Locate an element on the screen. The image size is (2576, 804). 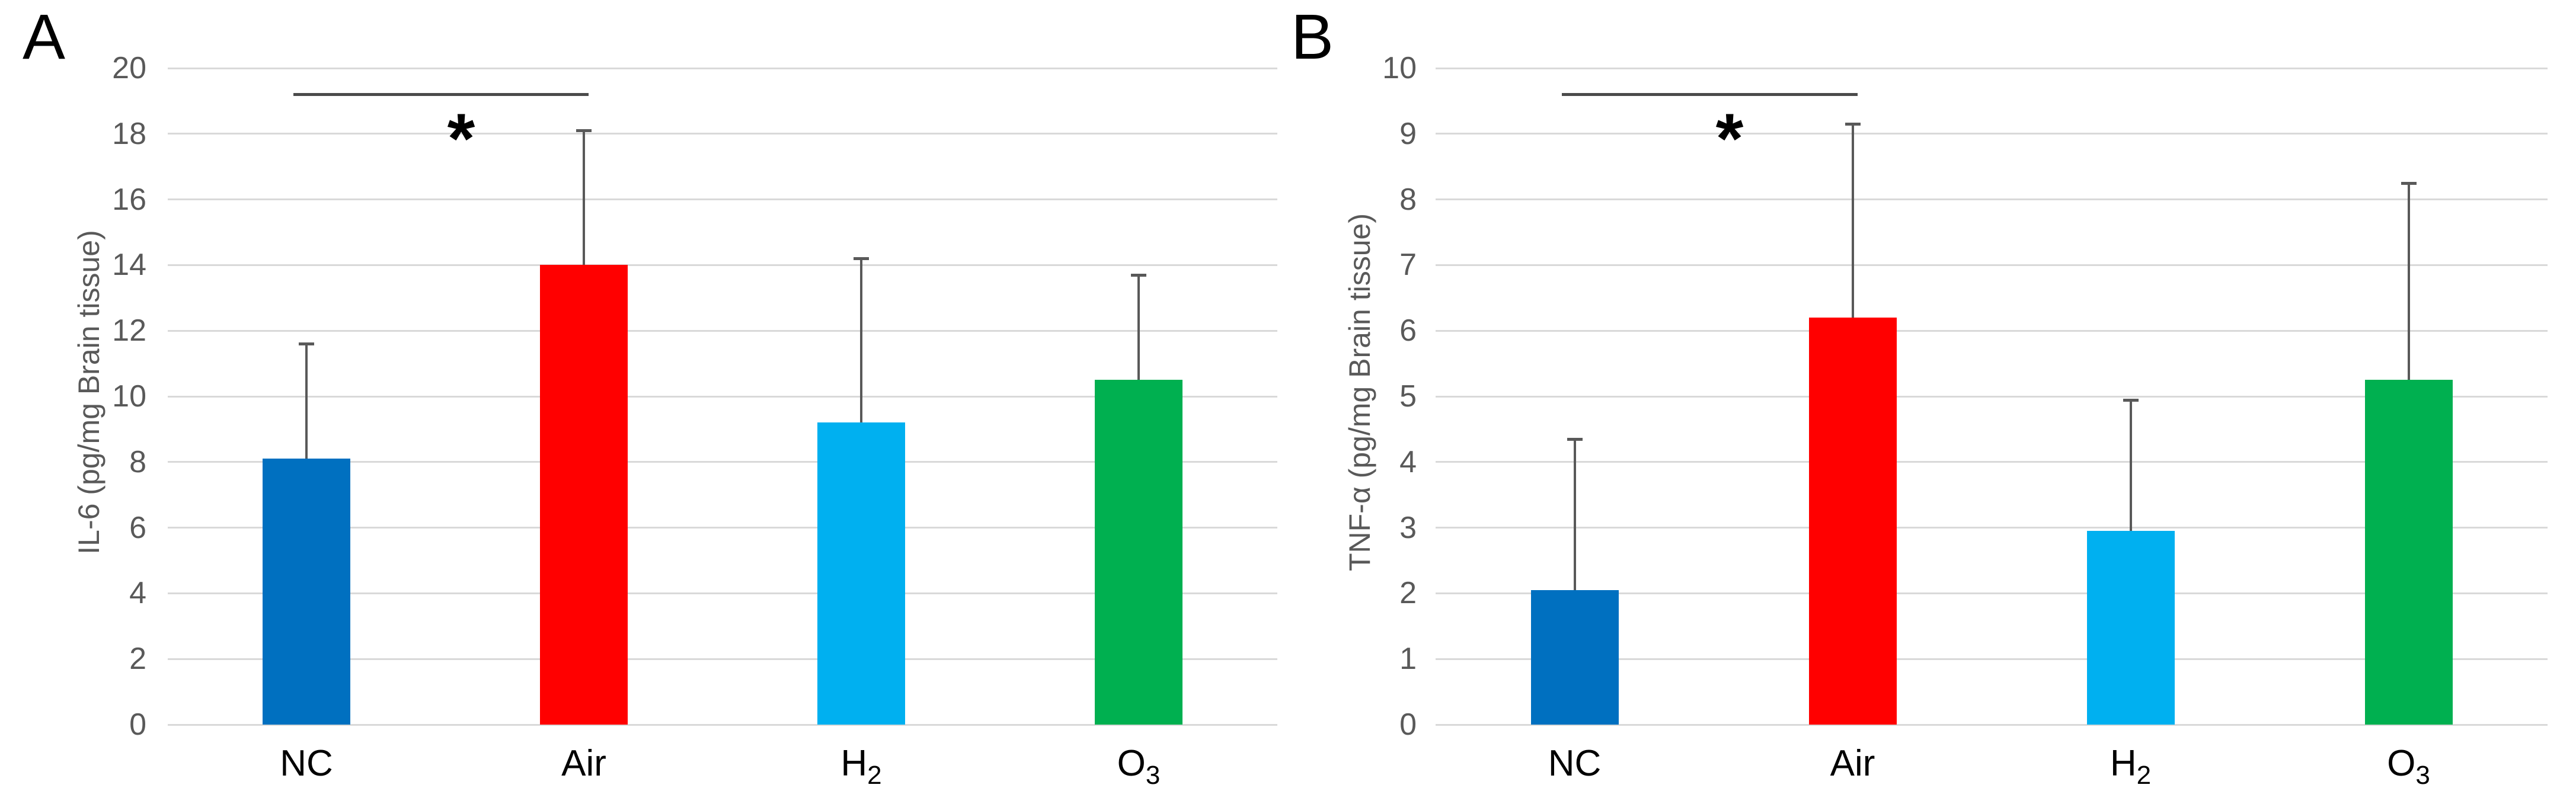
y-tick-label: 1 is located at coordinates (1408, 659).